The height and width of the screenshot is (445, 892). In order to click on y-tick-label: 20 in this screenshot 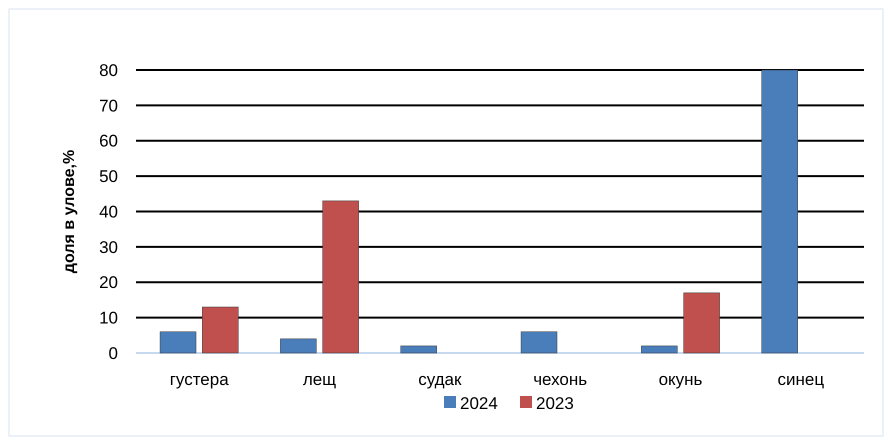, I will do `click(108, 282)`.